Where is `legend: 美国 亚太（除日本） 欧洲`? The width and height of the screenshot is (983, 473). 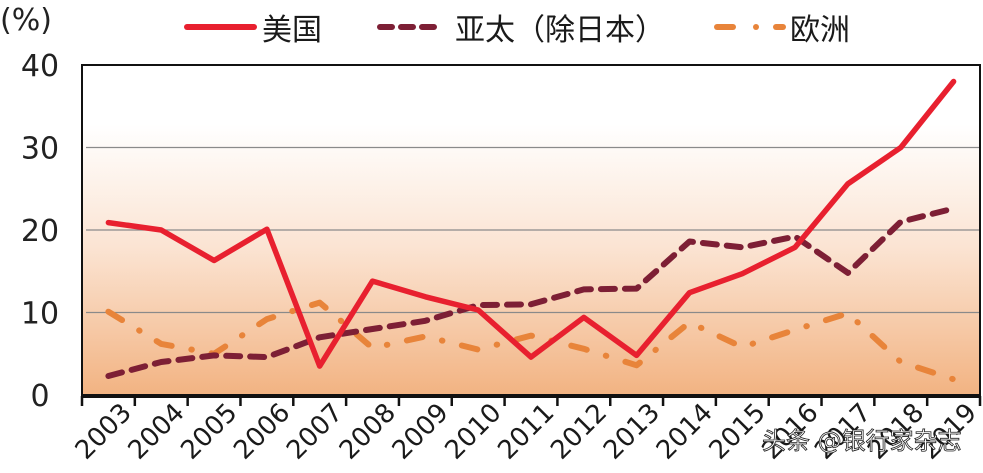
legend: 美国 亚太（除日本） 欧洲 is located at coordinates (517, 30).